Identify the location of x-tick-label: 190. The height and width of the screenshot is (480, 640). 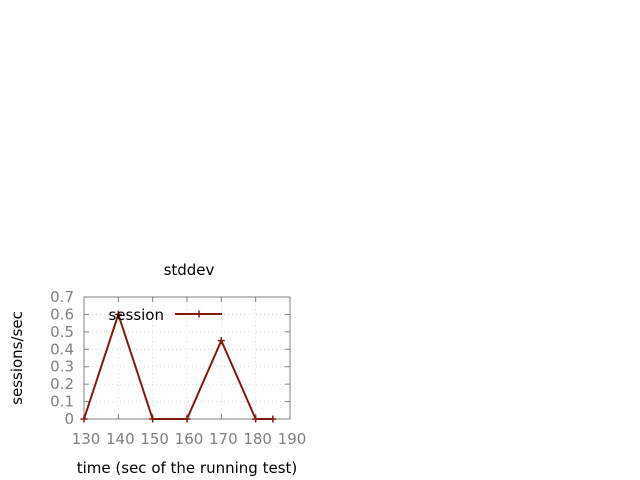
(292, 439).